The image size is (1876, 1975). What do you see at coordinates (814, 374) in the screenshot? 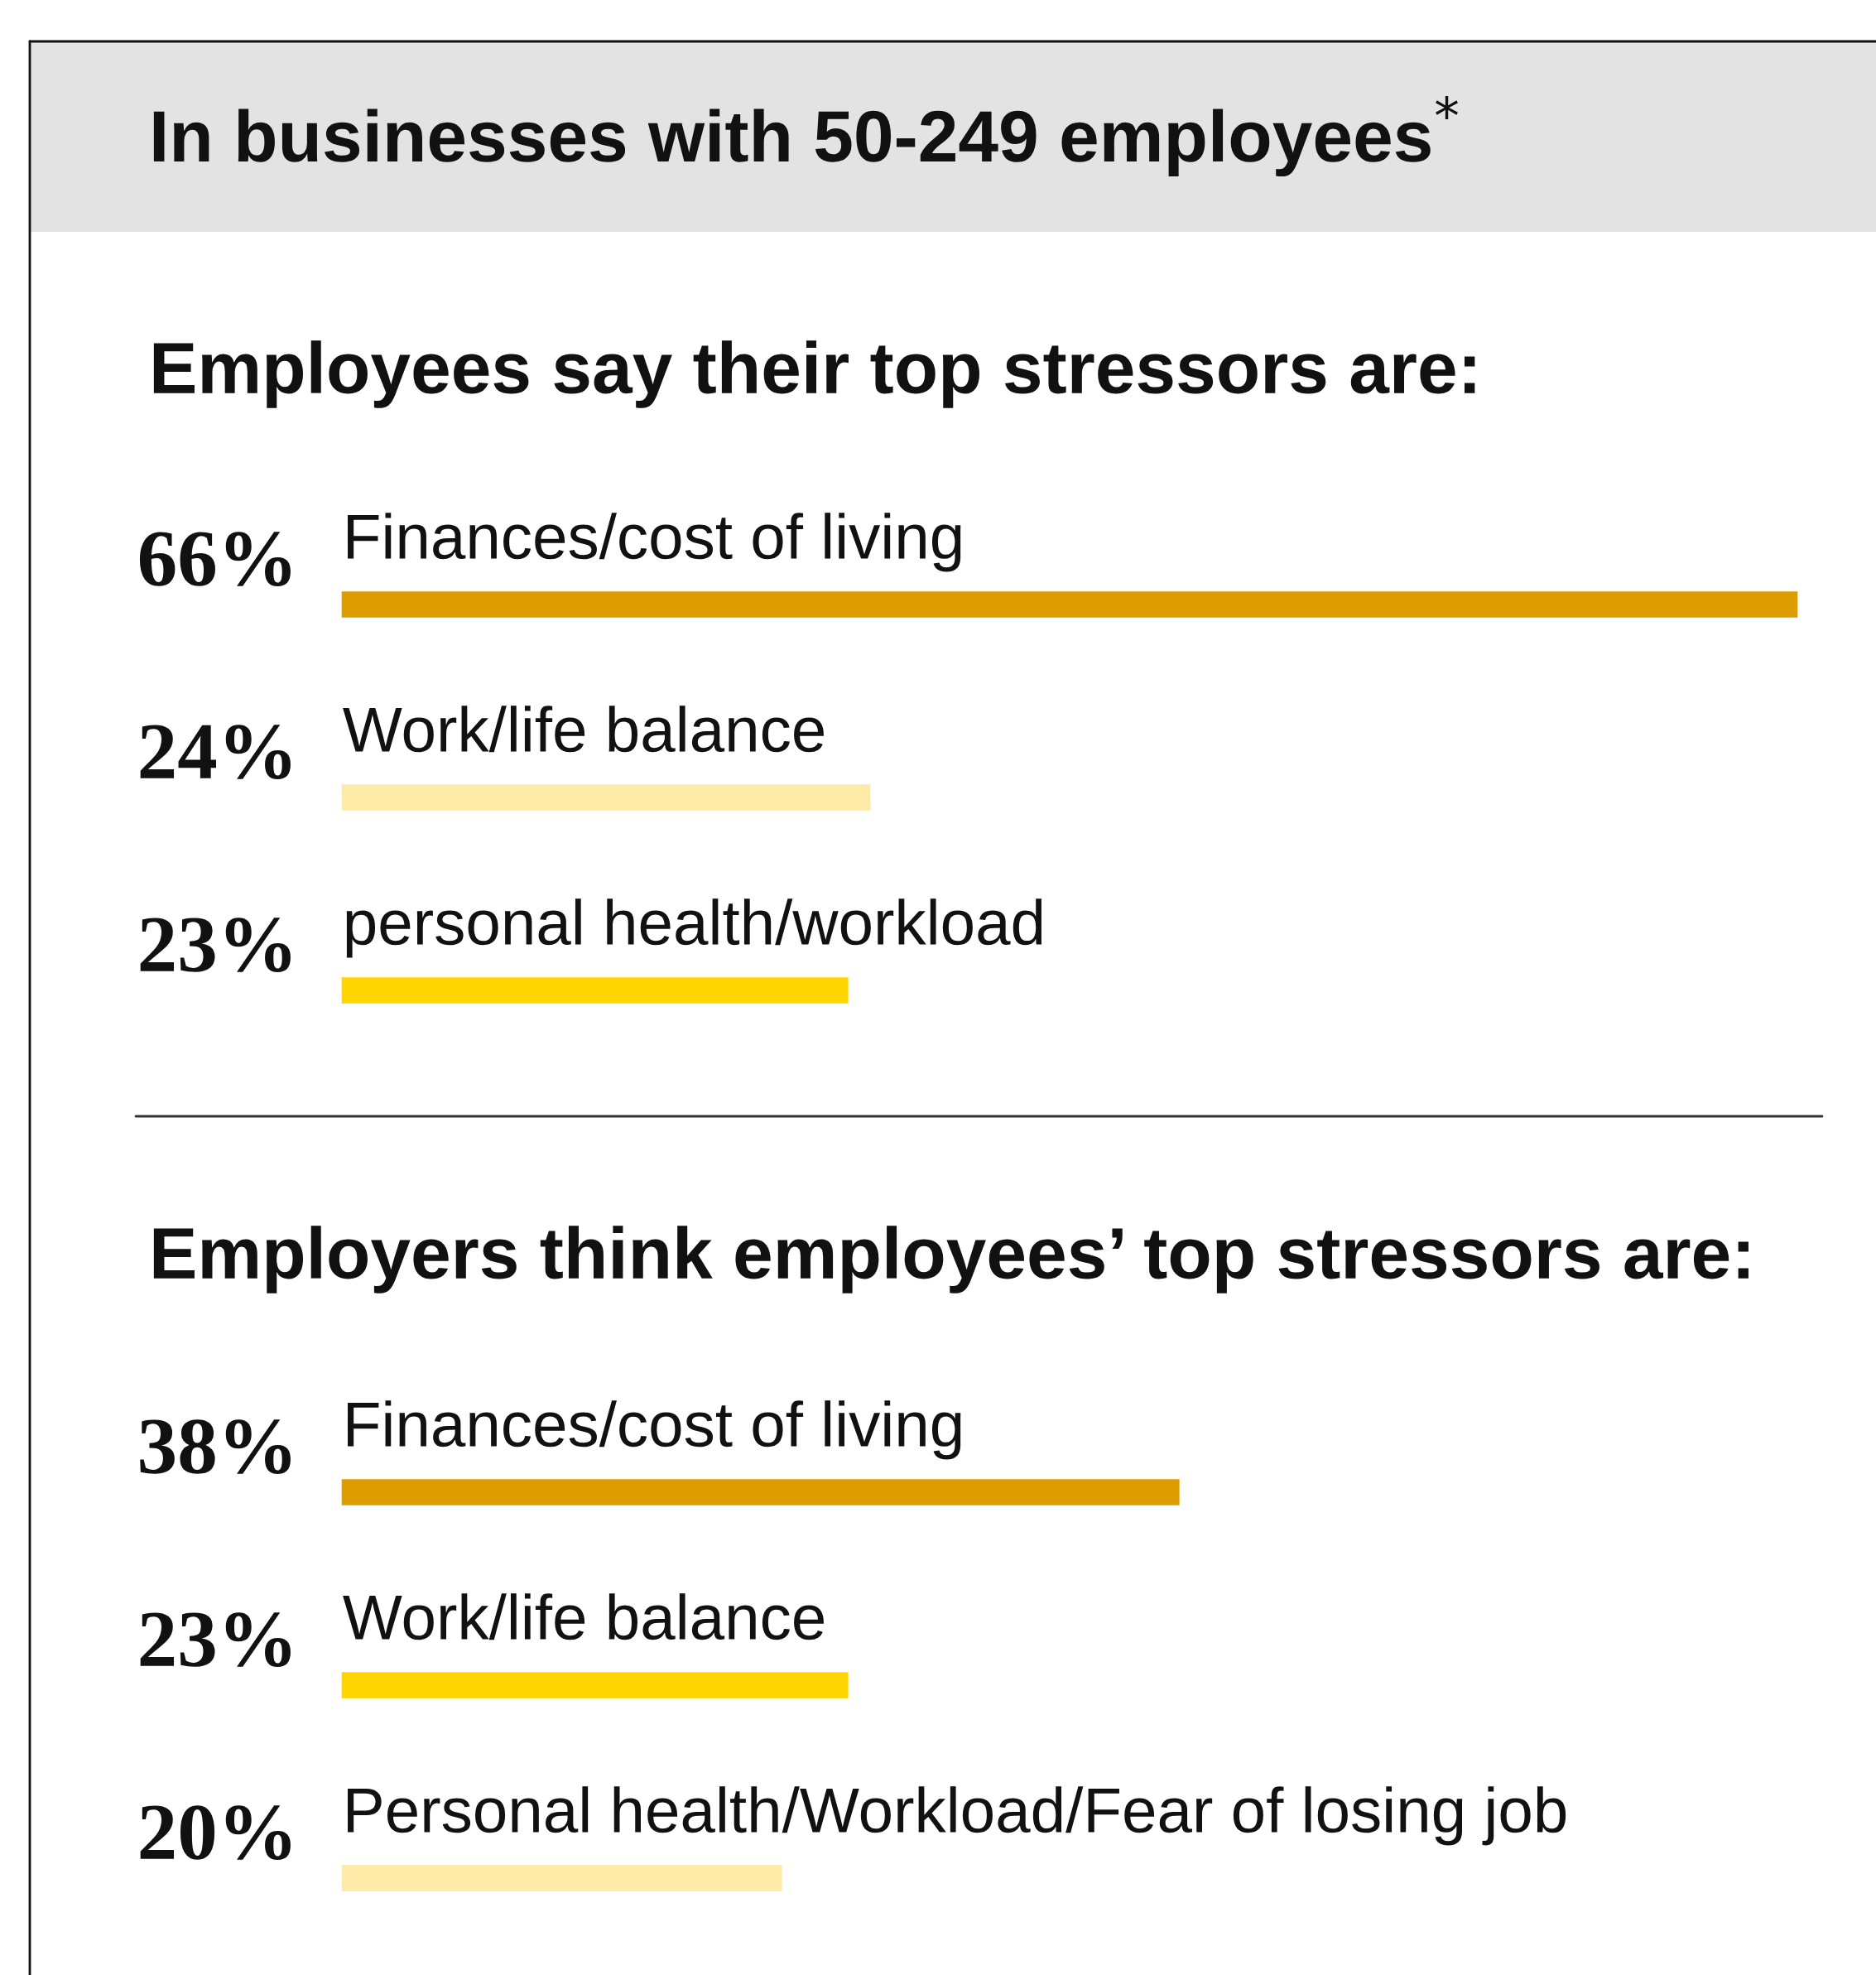
I see `chart-title: Employees say their top stressors are:` at bounding box center [814, 374].